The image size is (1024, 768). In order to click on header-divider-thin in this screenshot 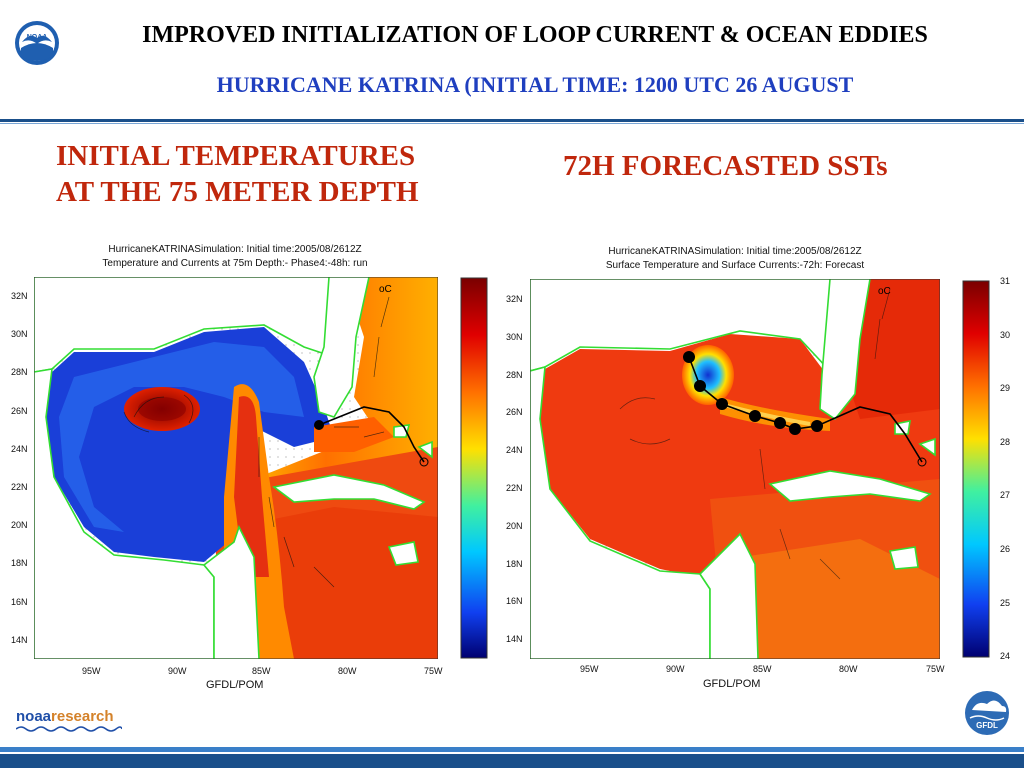, I will do `click(512, 123)`.